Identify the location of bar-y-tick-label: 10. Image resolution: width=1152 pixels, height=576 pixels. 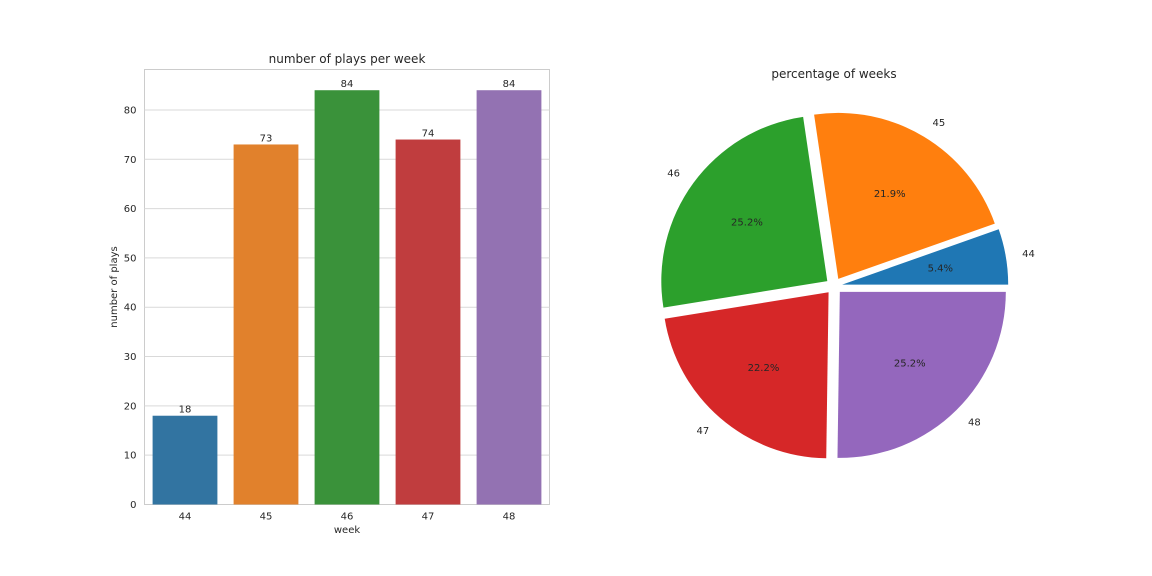
(130, 456).